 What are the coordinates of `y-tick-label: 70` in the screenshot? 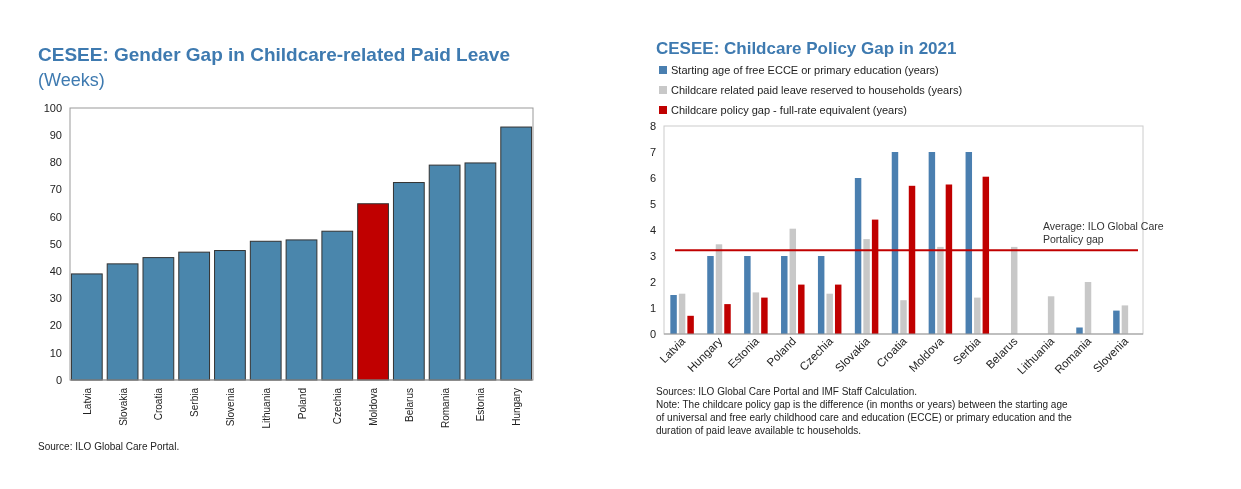 It's located at (55, 189).